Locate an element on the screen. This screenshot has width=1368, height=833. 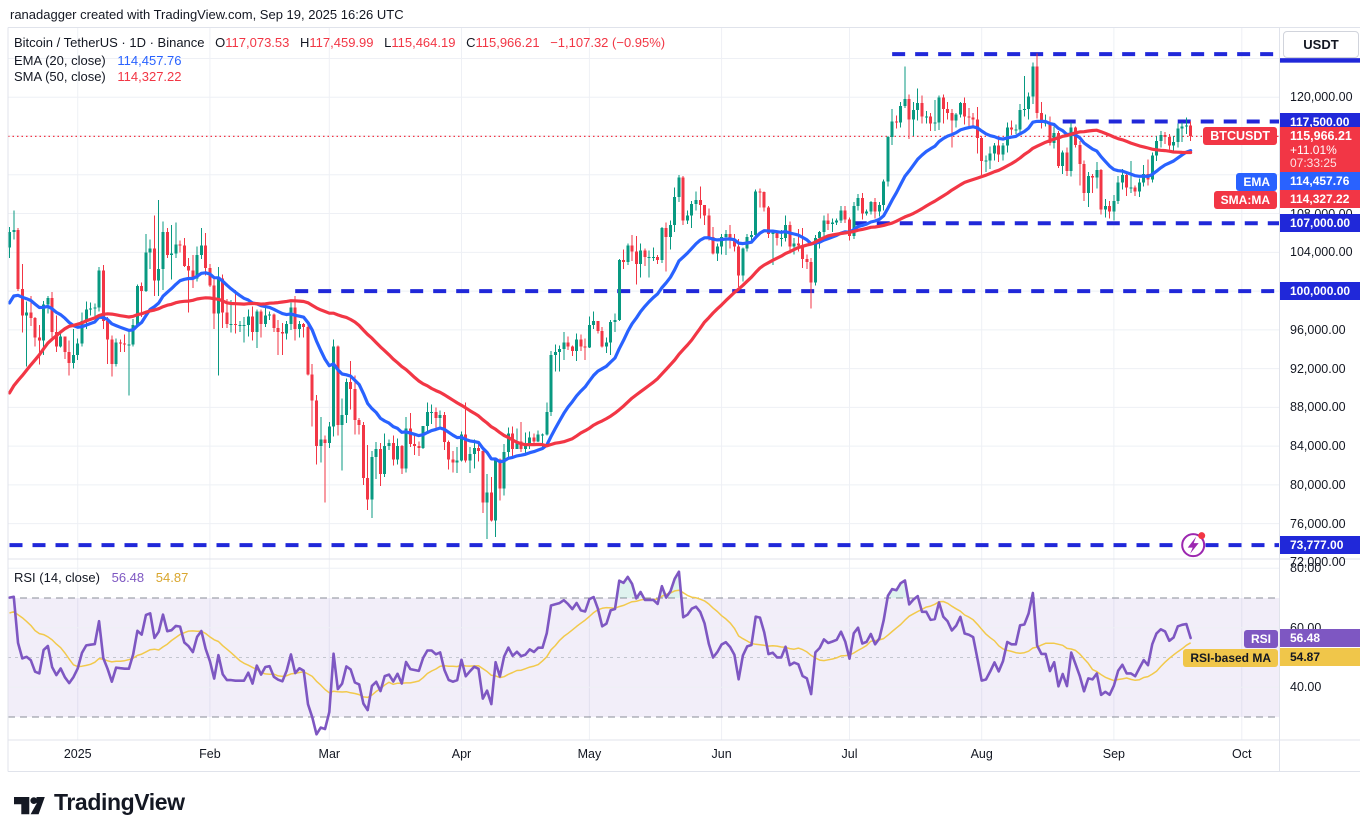
time-axis-label: Sep is located at coordinates (1113, 754).